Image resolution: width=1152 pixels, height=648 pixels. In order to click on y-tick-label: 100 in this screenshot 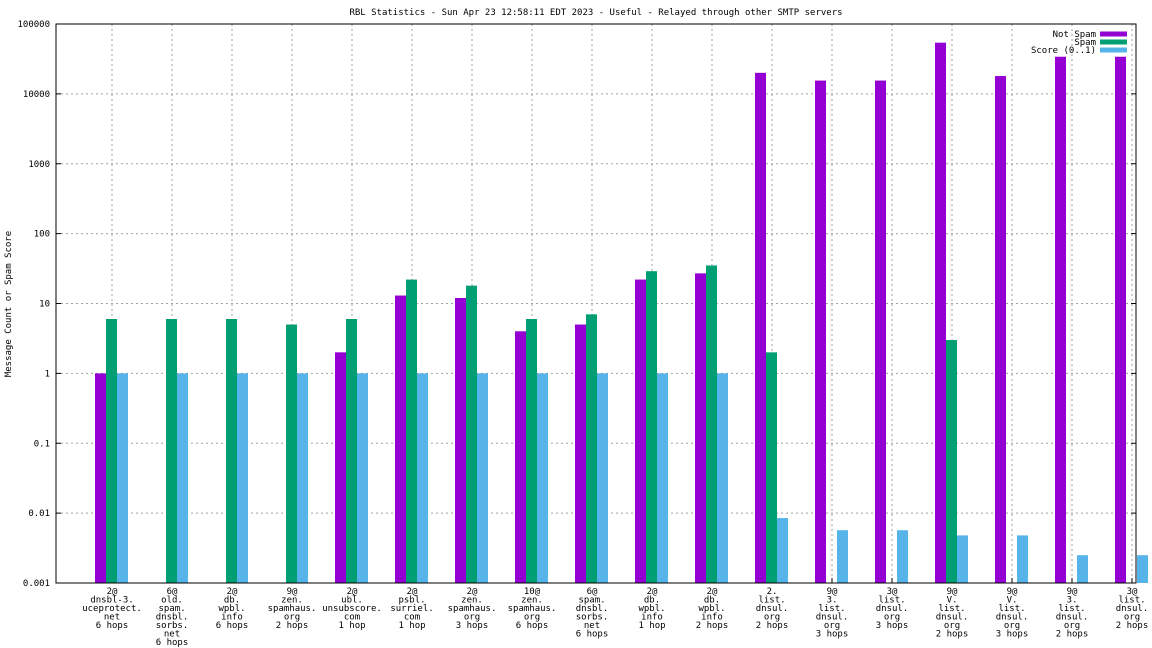, I will do `click(42, 235)`.